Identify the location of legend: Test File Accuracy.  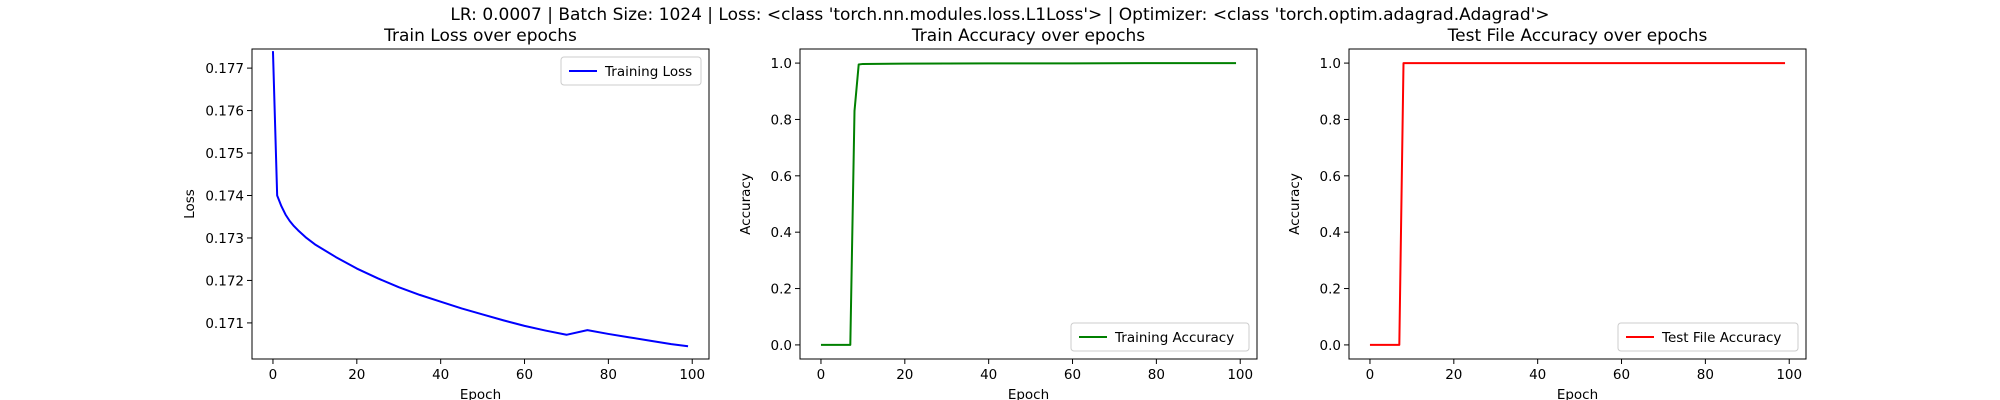
(1708, 337).